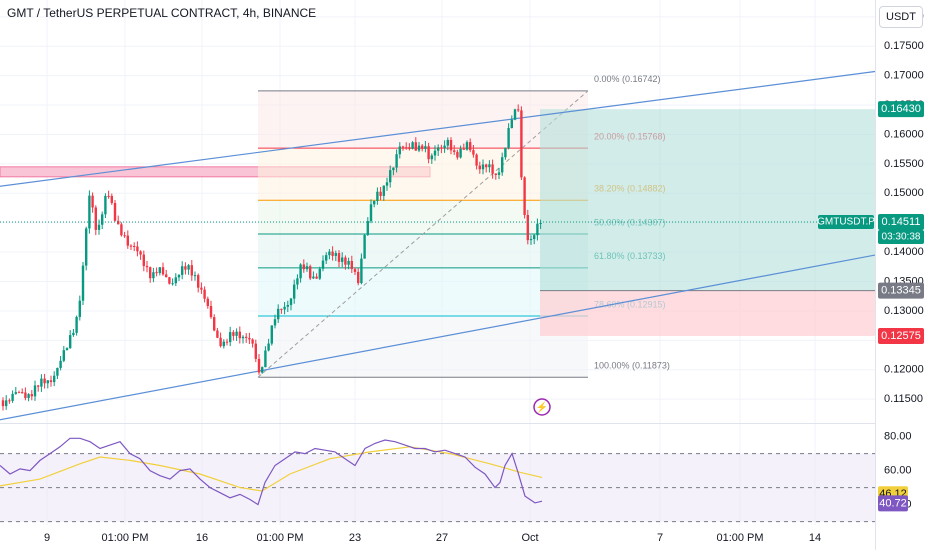 This screenshot has width=932, height=555. What do you see at coordinates (437, 423) in the screenshot?
I see `rsi-pane-separator` at bounding box center [437, 423].